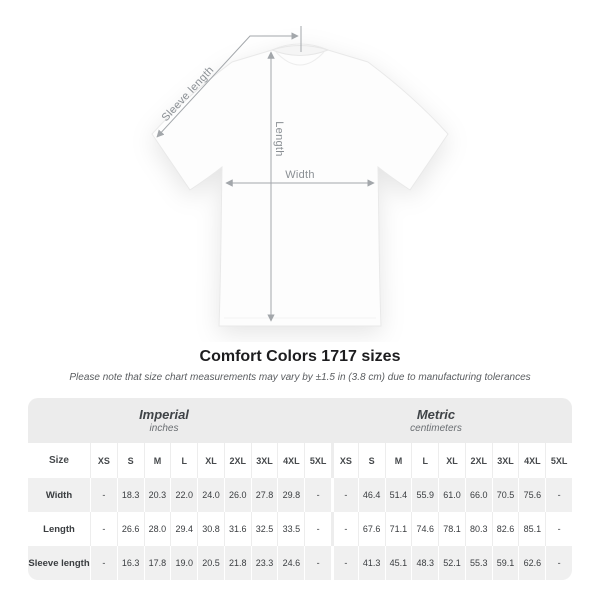 Image resolution: width=600 pixels, height=600 pixels. What do you see at coordinates (210, 563) in the screenshot?
I see `value-cell: 20.5` at bounding box center [210, 563].